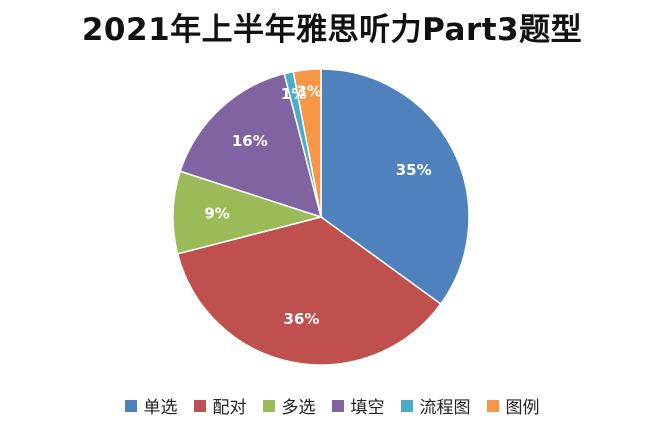 This screenshot has height=426, width=664. I want to click on legend-label-0: 单选, so click(160, 408).